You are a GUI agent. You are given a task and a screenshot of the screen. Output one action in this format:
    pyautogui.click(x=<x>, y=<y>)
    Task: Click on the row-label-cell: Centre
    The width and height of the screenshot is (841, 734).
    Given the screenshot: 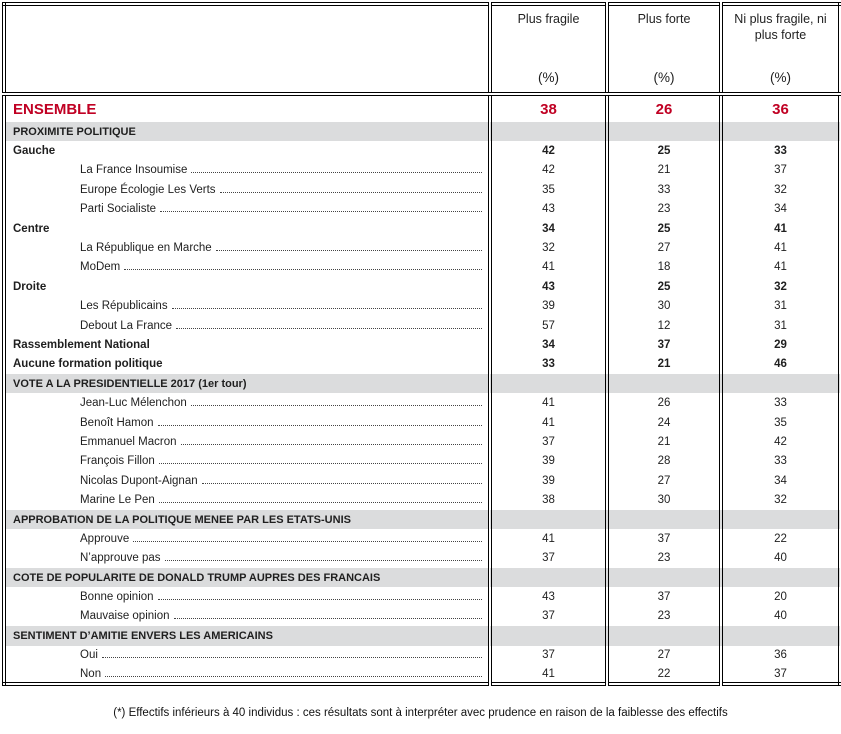 What is the action you would take?
    pyautogui.click(x=247, y=228)
    